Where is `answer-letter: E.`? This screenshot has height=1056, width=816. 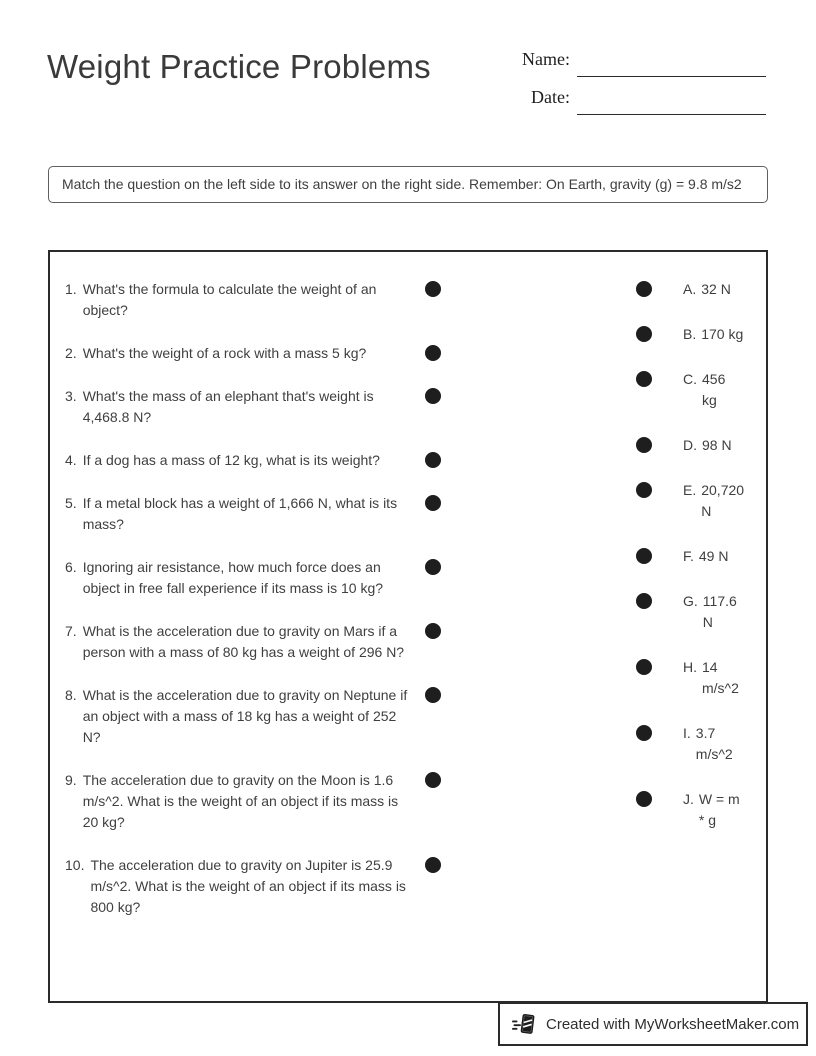 answer-letter: E. is located at coordinates (690, 490).